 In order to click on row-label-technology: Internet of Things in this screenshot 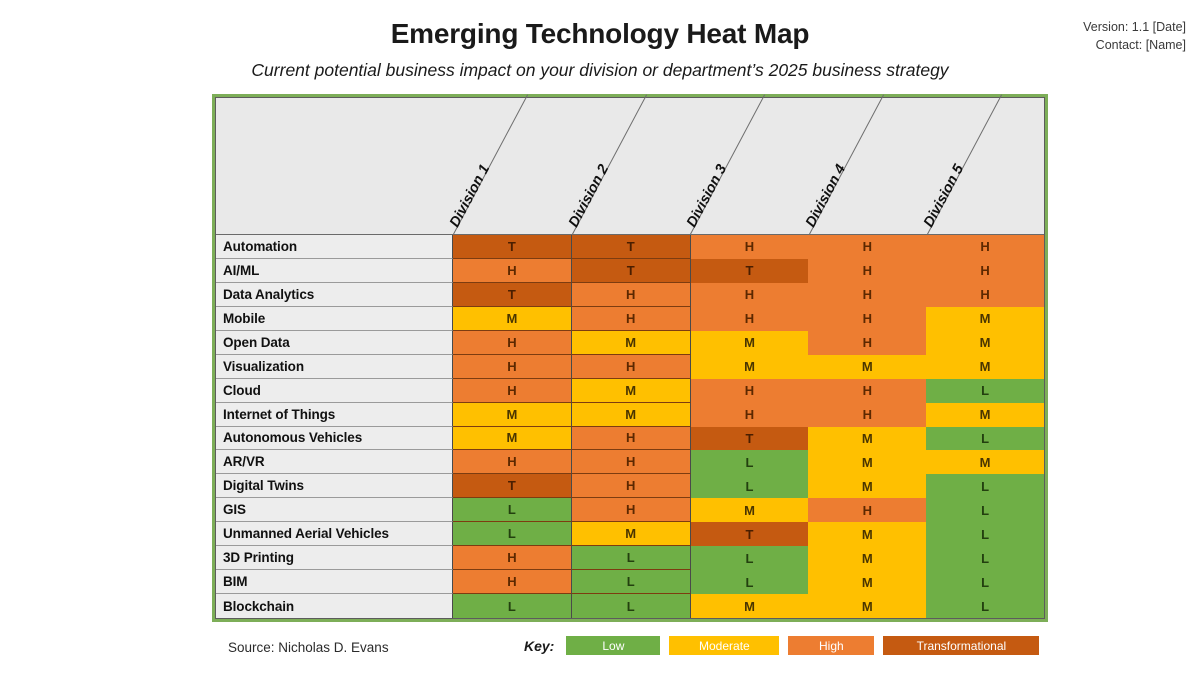, I will do `click(334, 414)`.